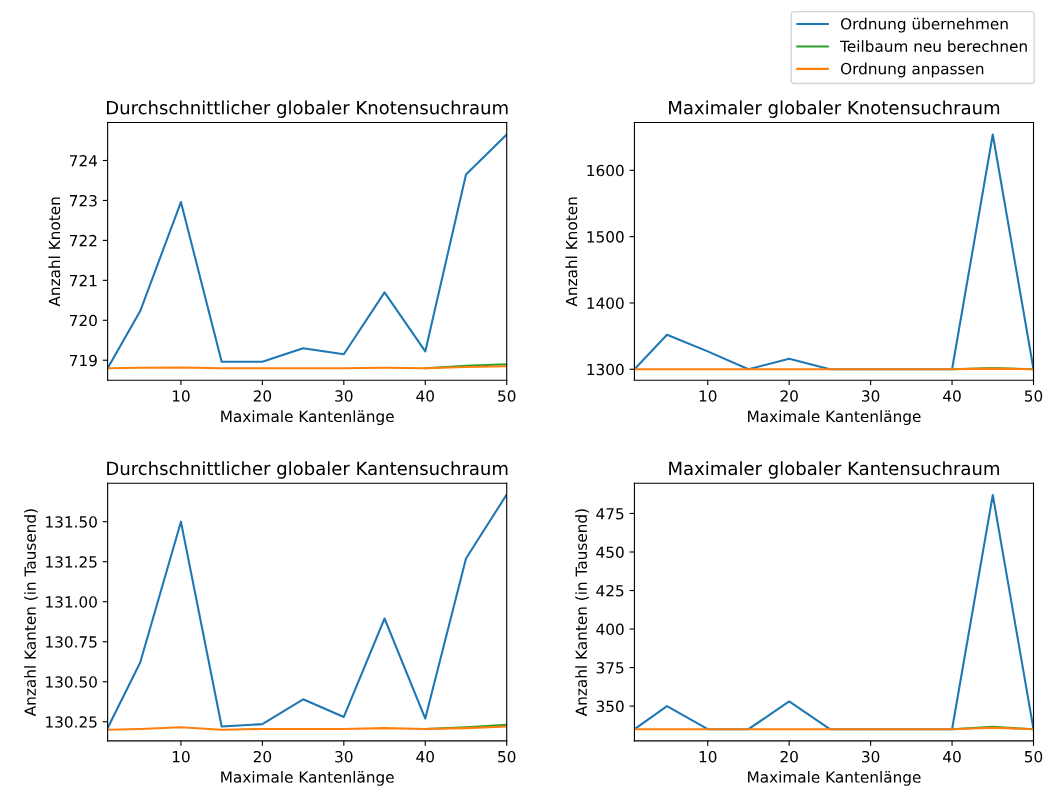 The width and height of the screenshot is (1045, 801). I want to click on y-tick-label: 400, so click(610, 629).